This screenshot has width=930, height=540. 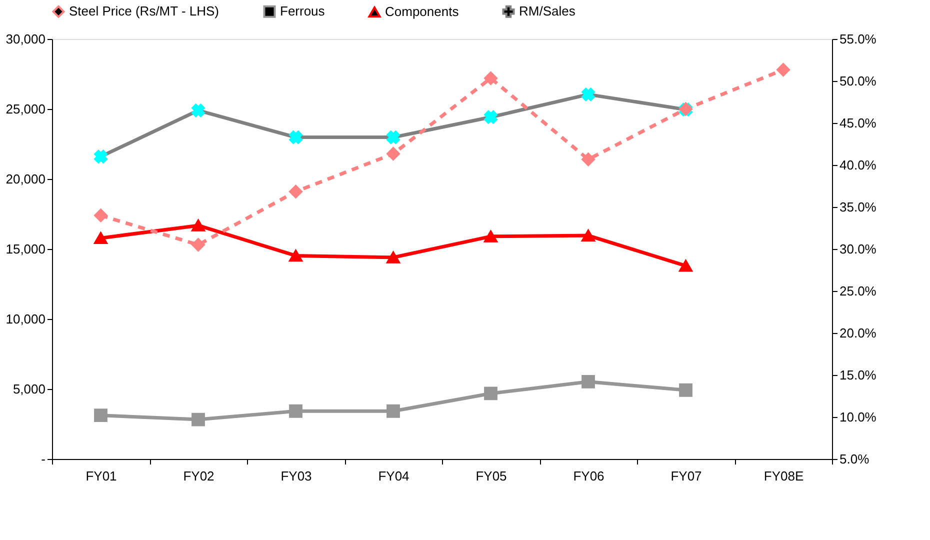 What do you see at coordinates (784, 476) in the screenshot?
I see `x-tick-label: FY08E` at bounding box center [784, 476].